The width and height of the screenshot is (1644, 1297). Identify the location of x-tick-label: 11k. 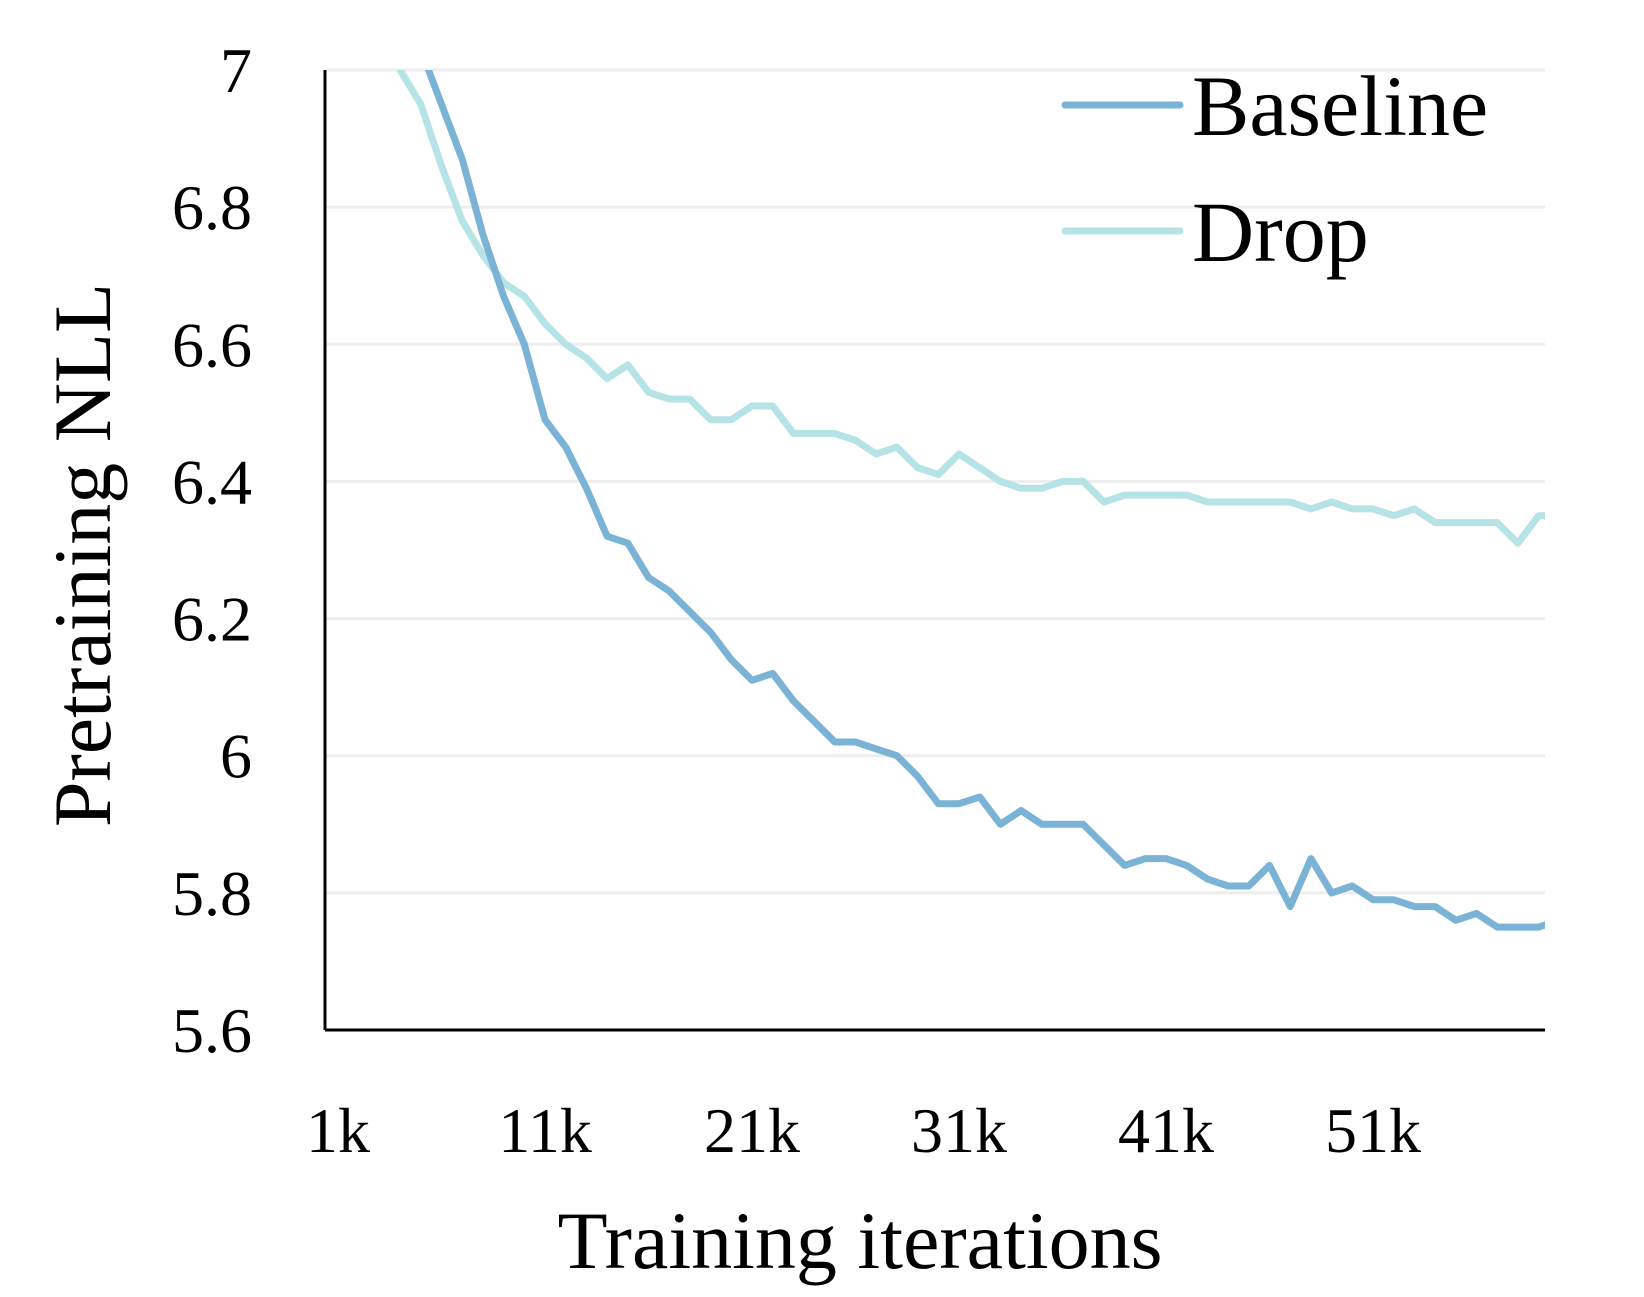
(545, 1130).